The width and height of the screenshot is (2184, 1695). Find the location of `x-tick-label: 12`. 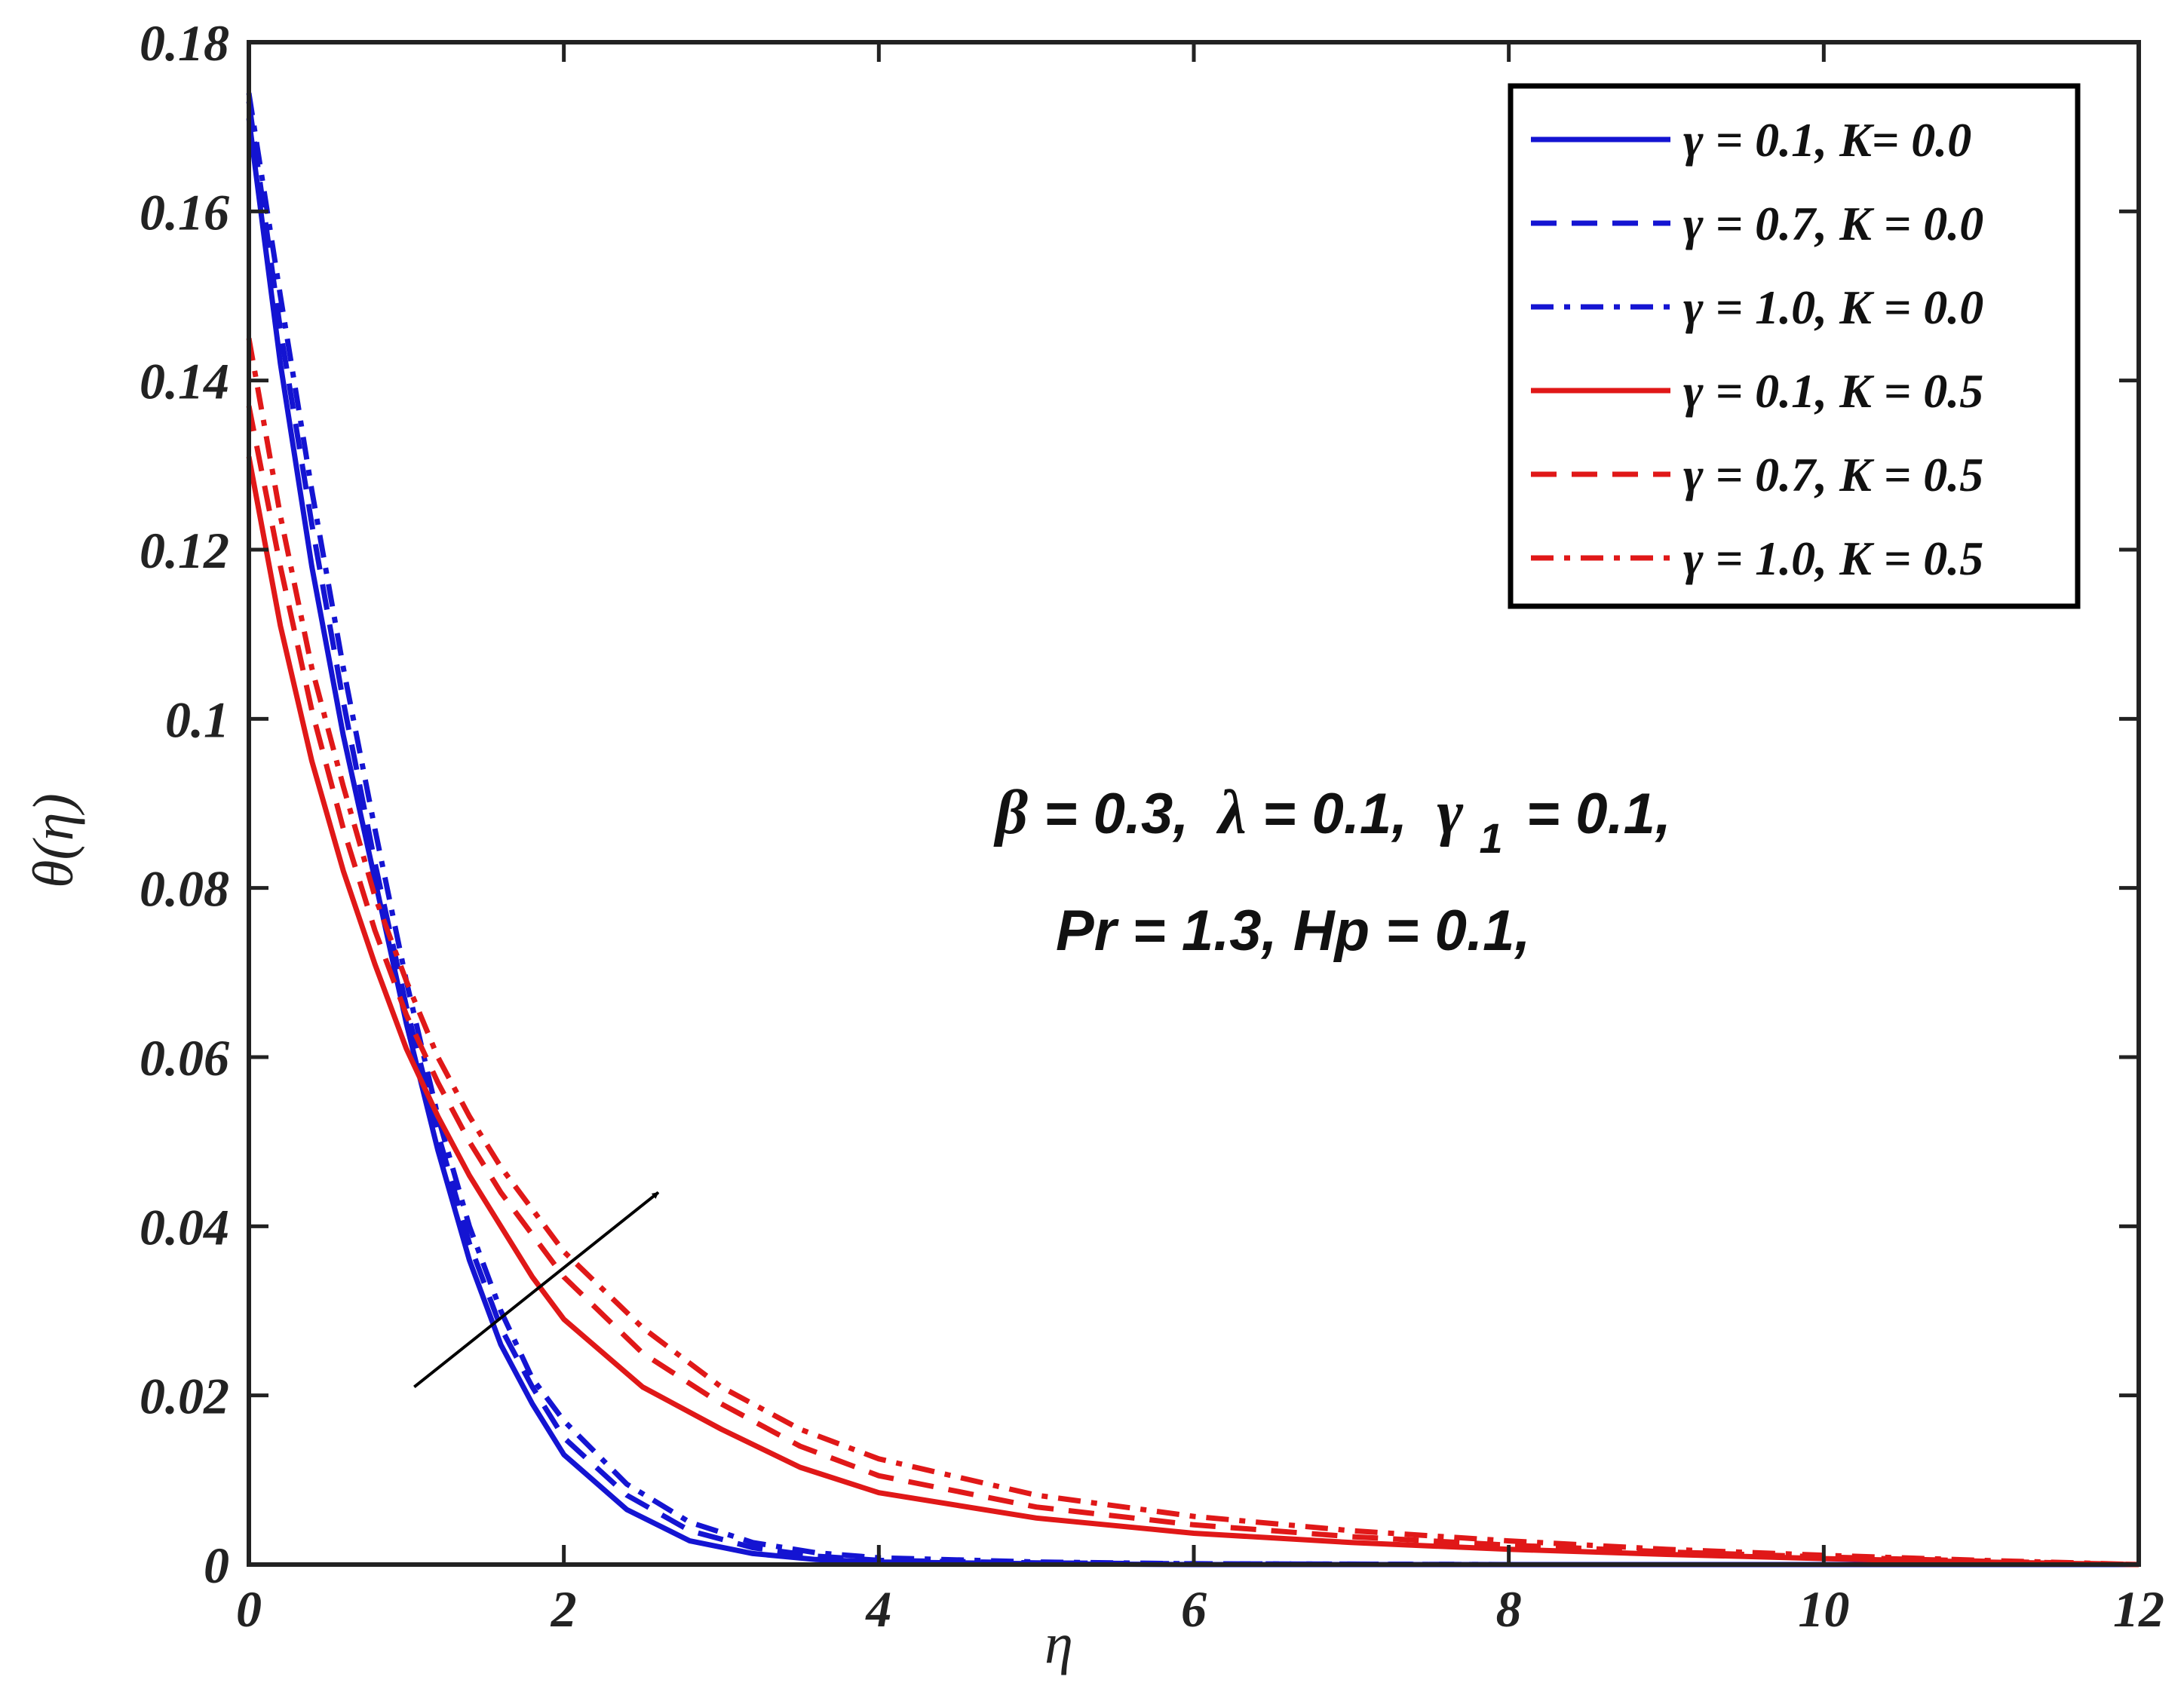

x-tick-label: 12 is located at coordinates (2138, 1609).